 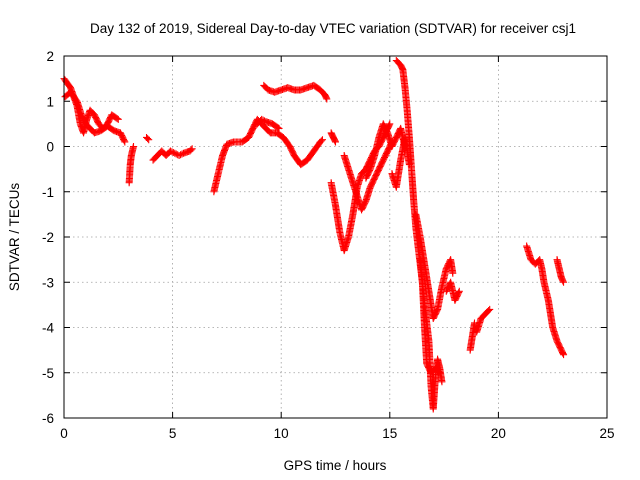 What do you see at coordinates (64, 433) in the screenshot?
I see `x-tick-label: 0` at bounding box center [64, 433].